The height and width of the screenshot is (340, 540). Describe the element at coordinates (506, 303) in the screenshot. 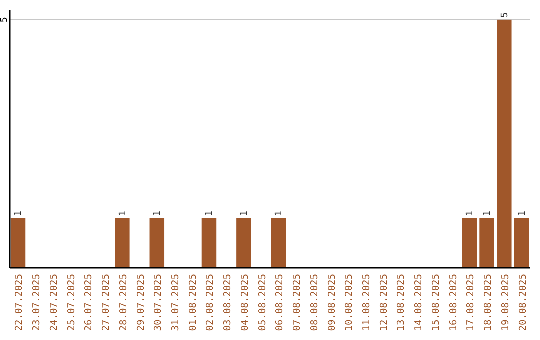

I see `x-tick-label: 19.08.2025` at that location.